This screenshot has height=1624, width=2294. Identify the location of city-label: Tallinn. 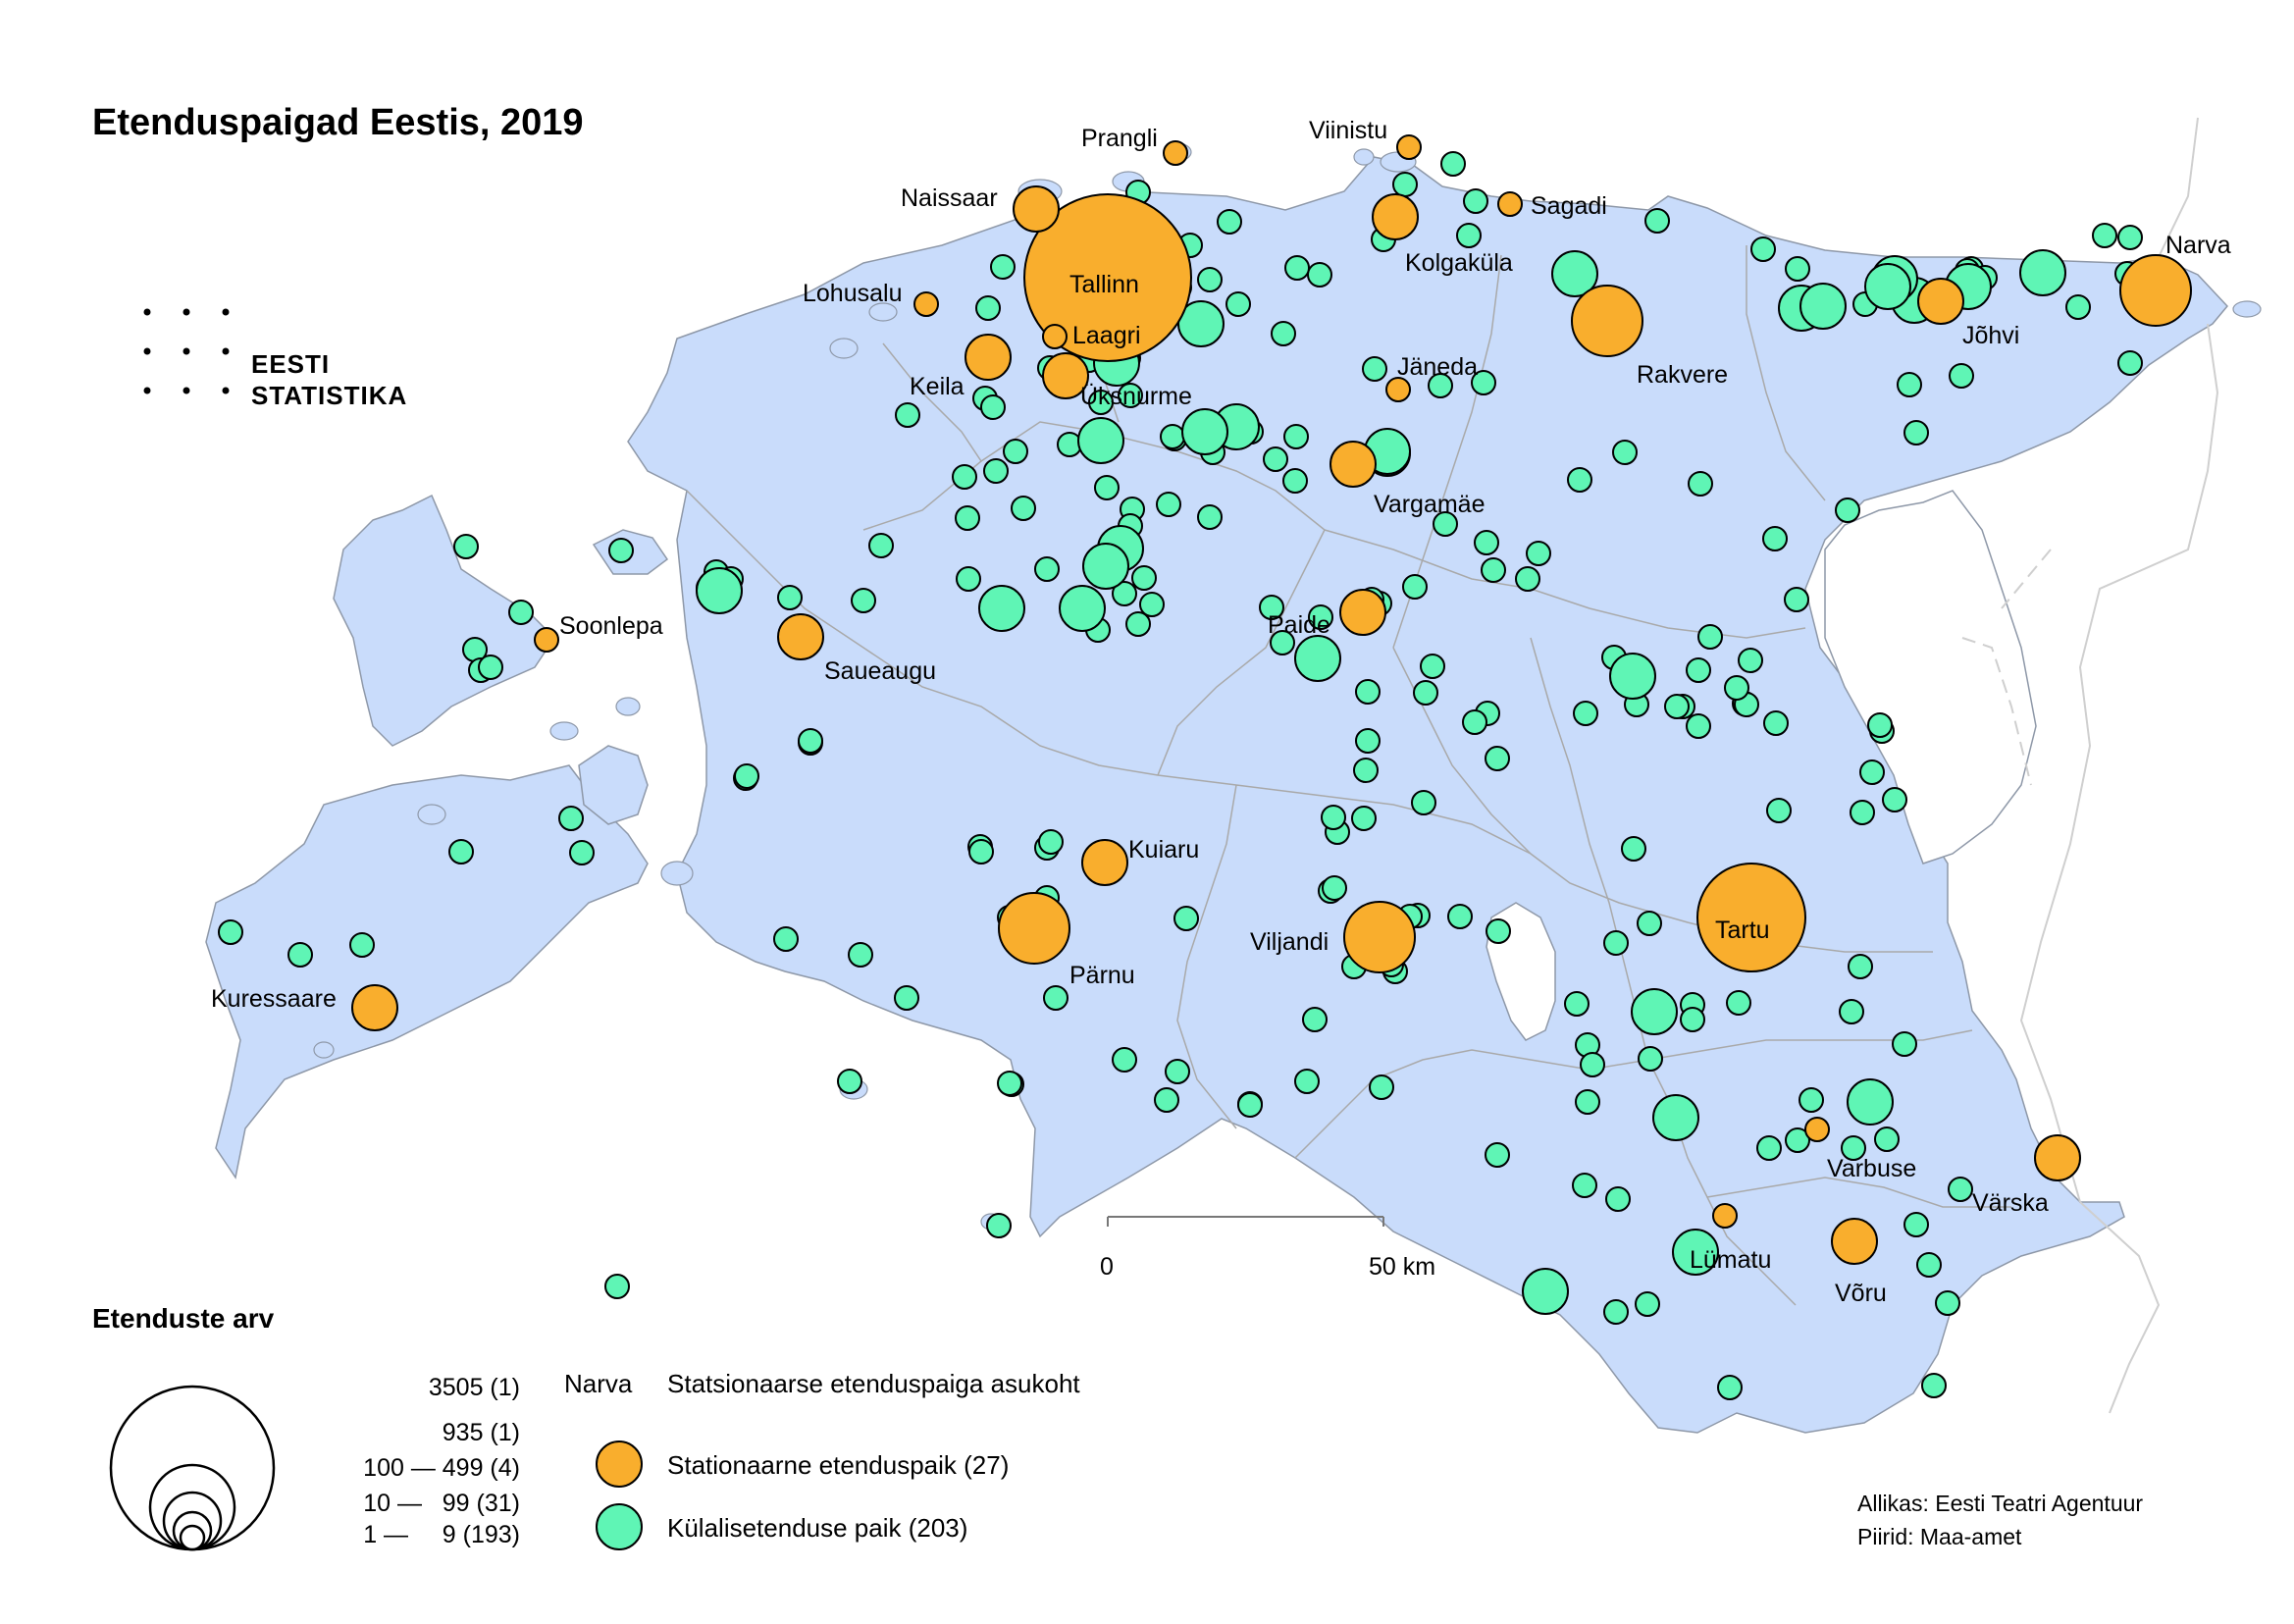
(1104, 284).